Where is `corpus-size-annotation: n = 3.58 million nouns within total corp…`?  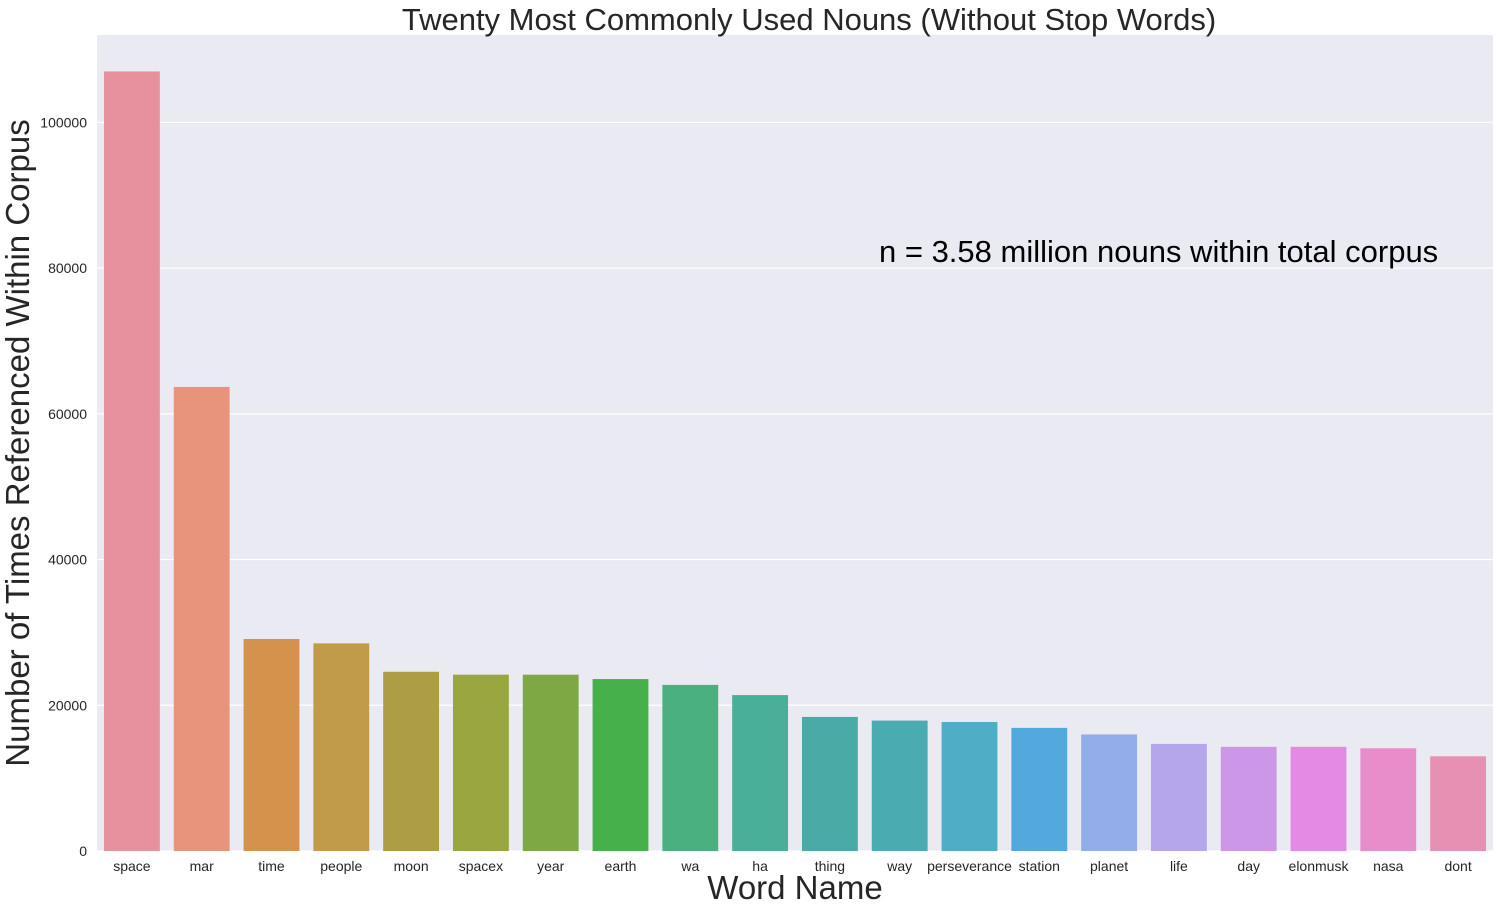 corpus-size-annotation: n = 3.58 million nouns within total corp… is located at coordinates (1158, 251).